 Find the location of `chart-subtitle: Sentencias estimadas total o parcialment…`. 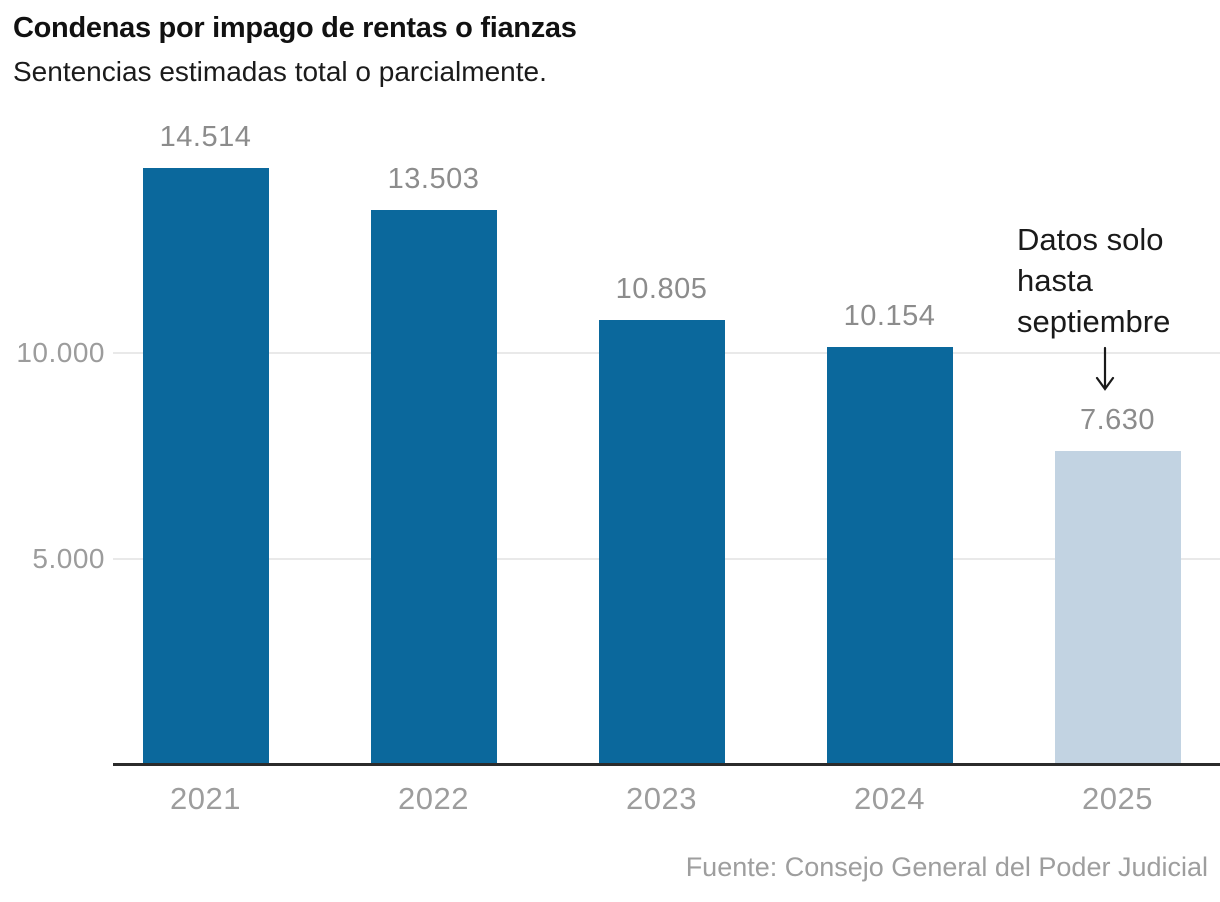

chart-subtitle: Sentencias estimadas total o parcialment… is located at coordinates (280, 71).